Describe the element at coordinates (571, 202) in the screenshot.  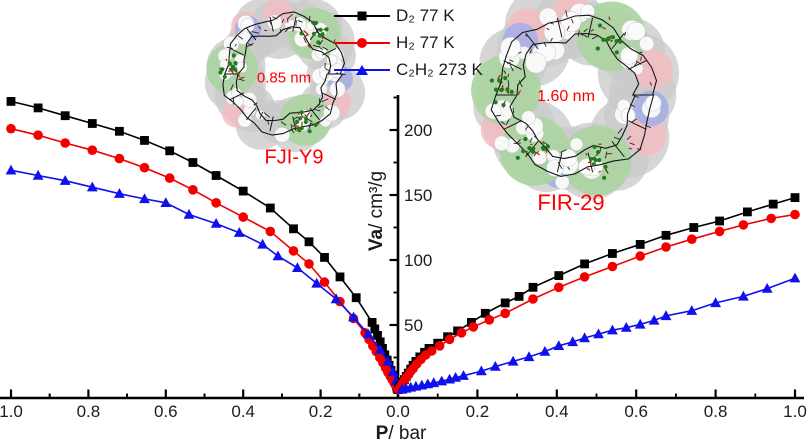
I see `structure-name-fir-29: FIR-29` at that location.